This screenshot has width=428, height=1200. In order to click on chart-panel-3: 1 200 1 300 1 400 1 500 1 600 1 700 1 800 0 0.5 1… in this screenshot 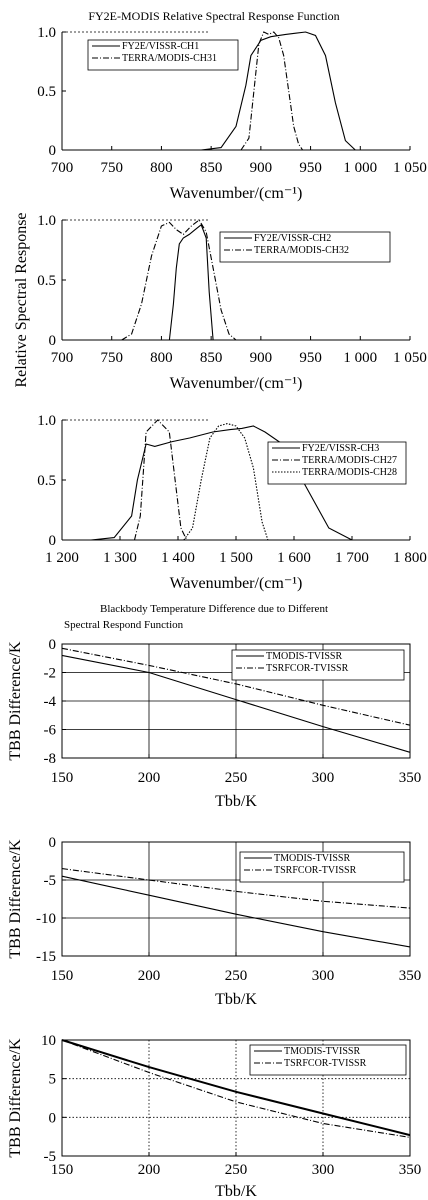, I will do `click(232, 502)`.